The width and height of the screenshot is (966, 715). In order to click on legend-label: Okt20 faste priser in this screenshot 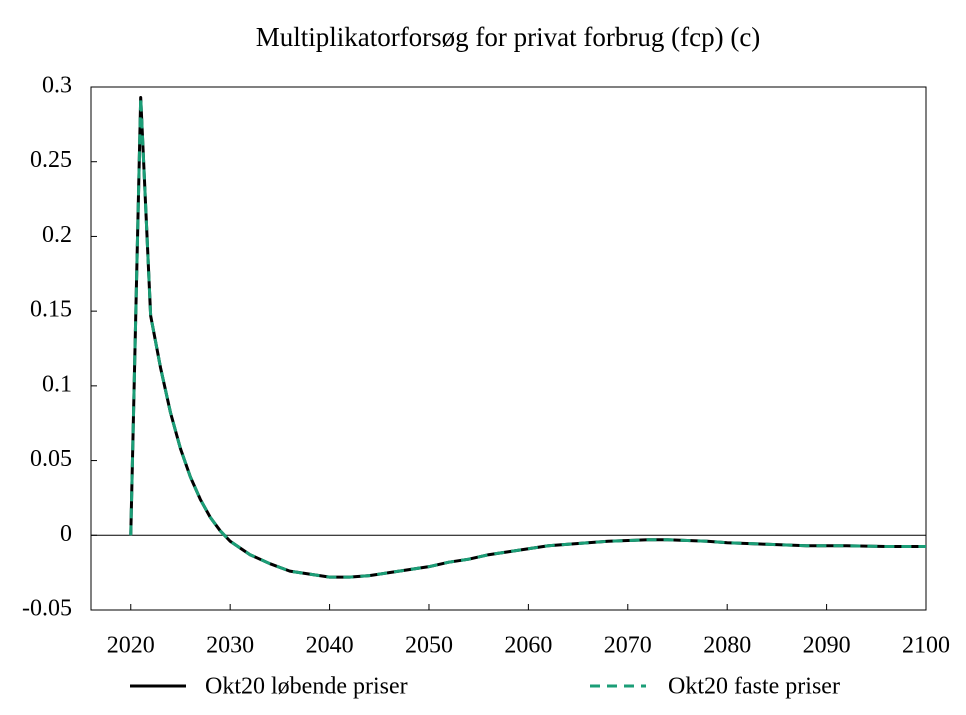, I will do `click(754, 687)`.